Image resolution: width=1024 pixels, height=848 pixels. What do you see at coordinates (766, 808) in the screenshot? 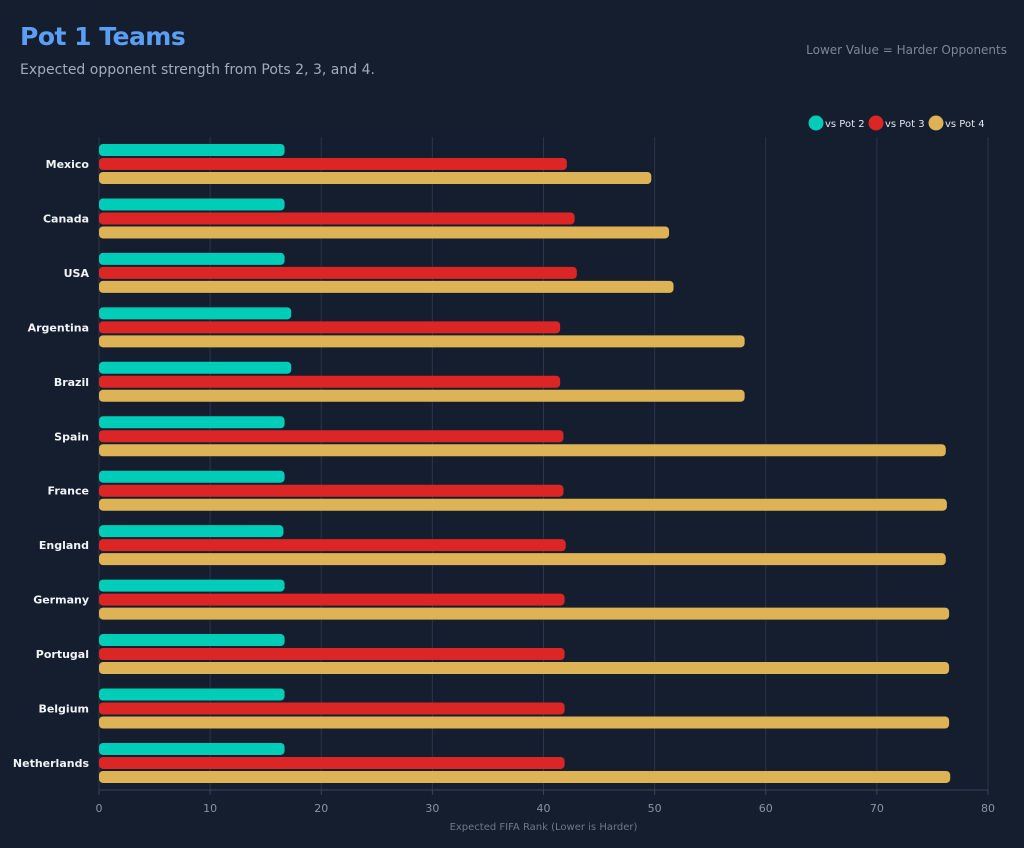
I see `x-tick-label: 60` at bounding box center [766, 808].